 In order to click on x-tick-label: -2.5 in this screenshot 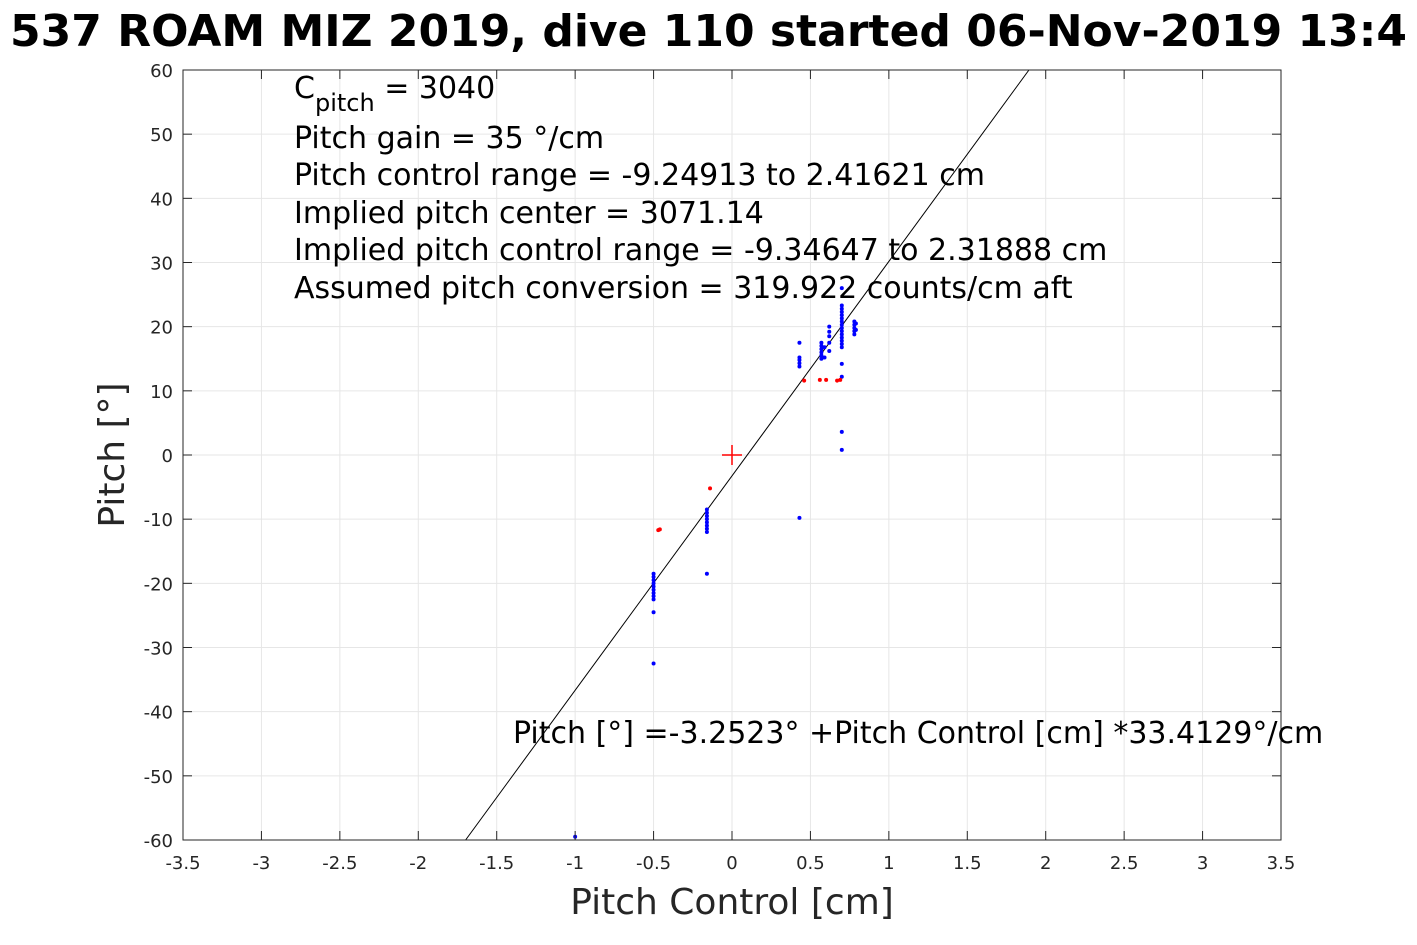, I will do `click(339, 863)`.